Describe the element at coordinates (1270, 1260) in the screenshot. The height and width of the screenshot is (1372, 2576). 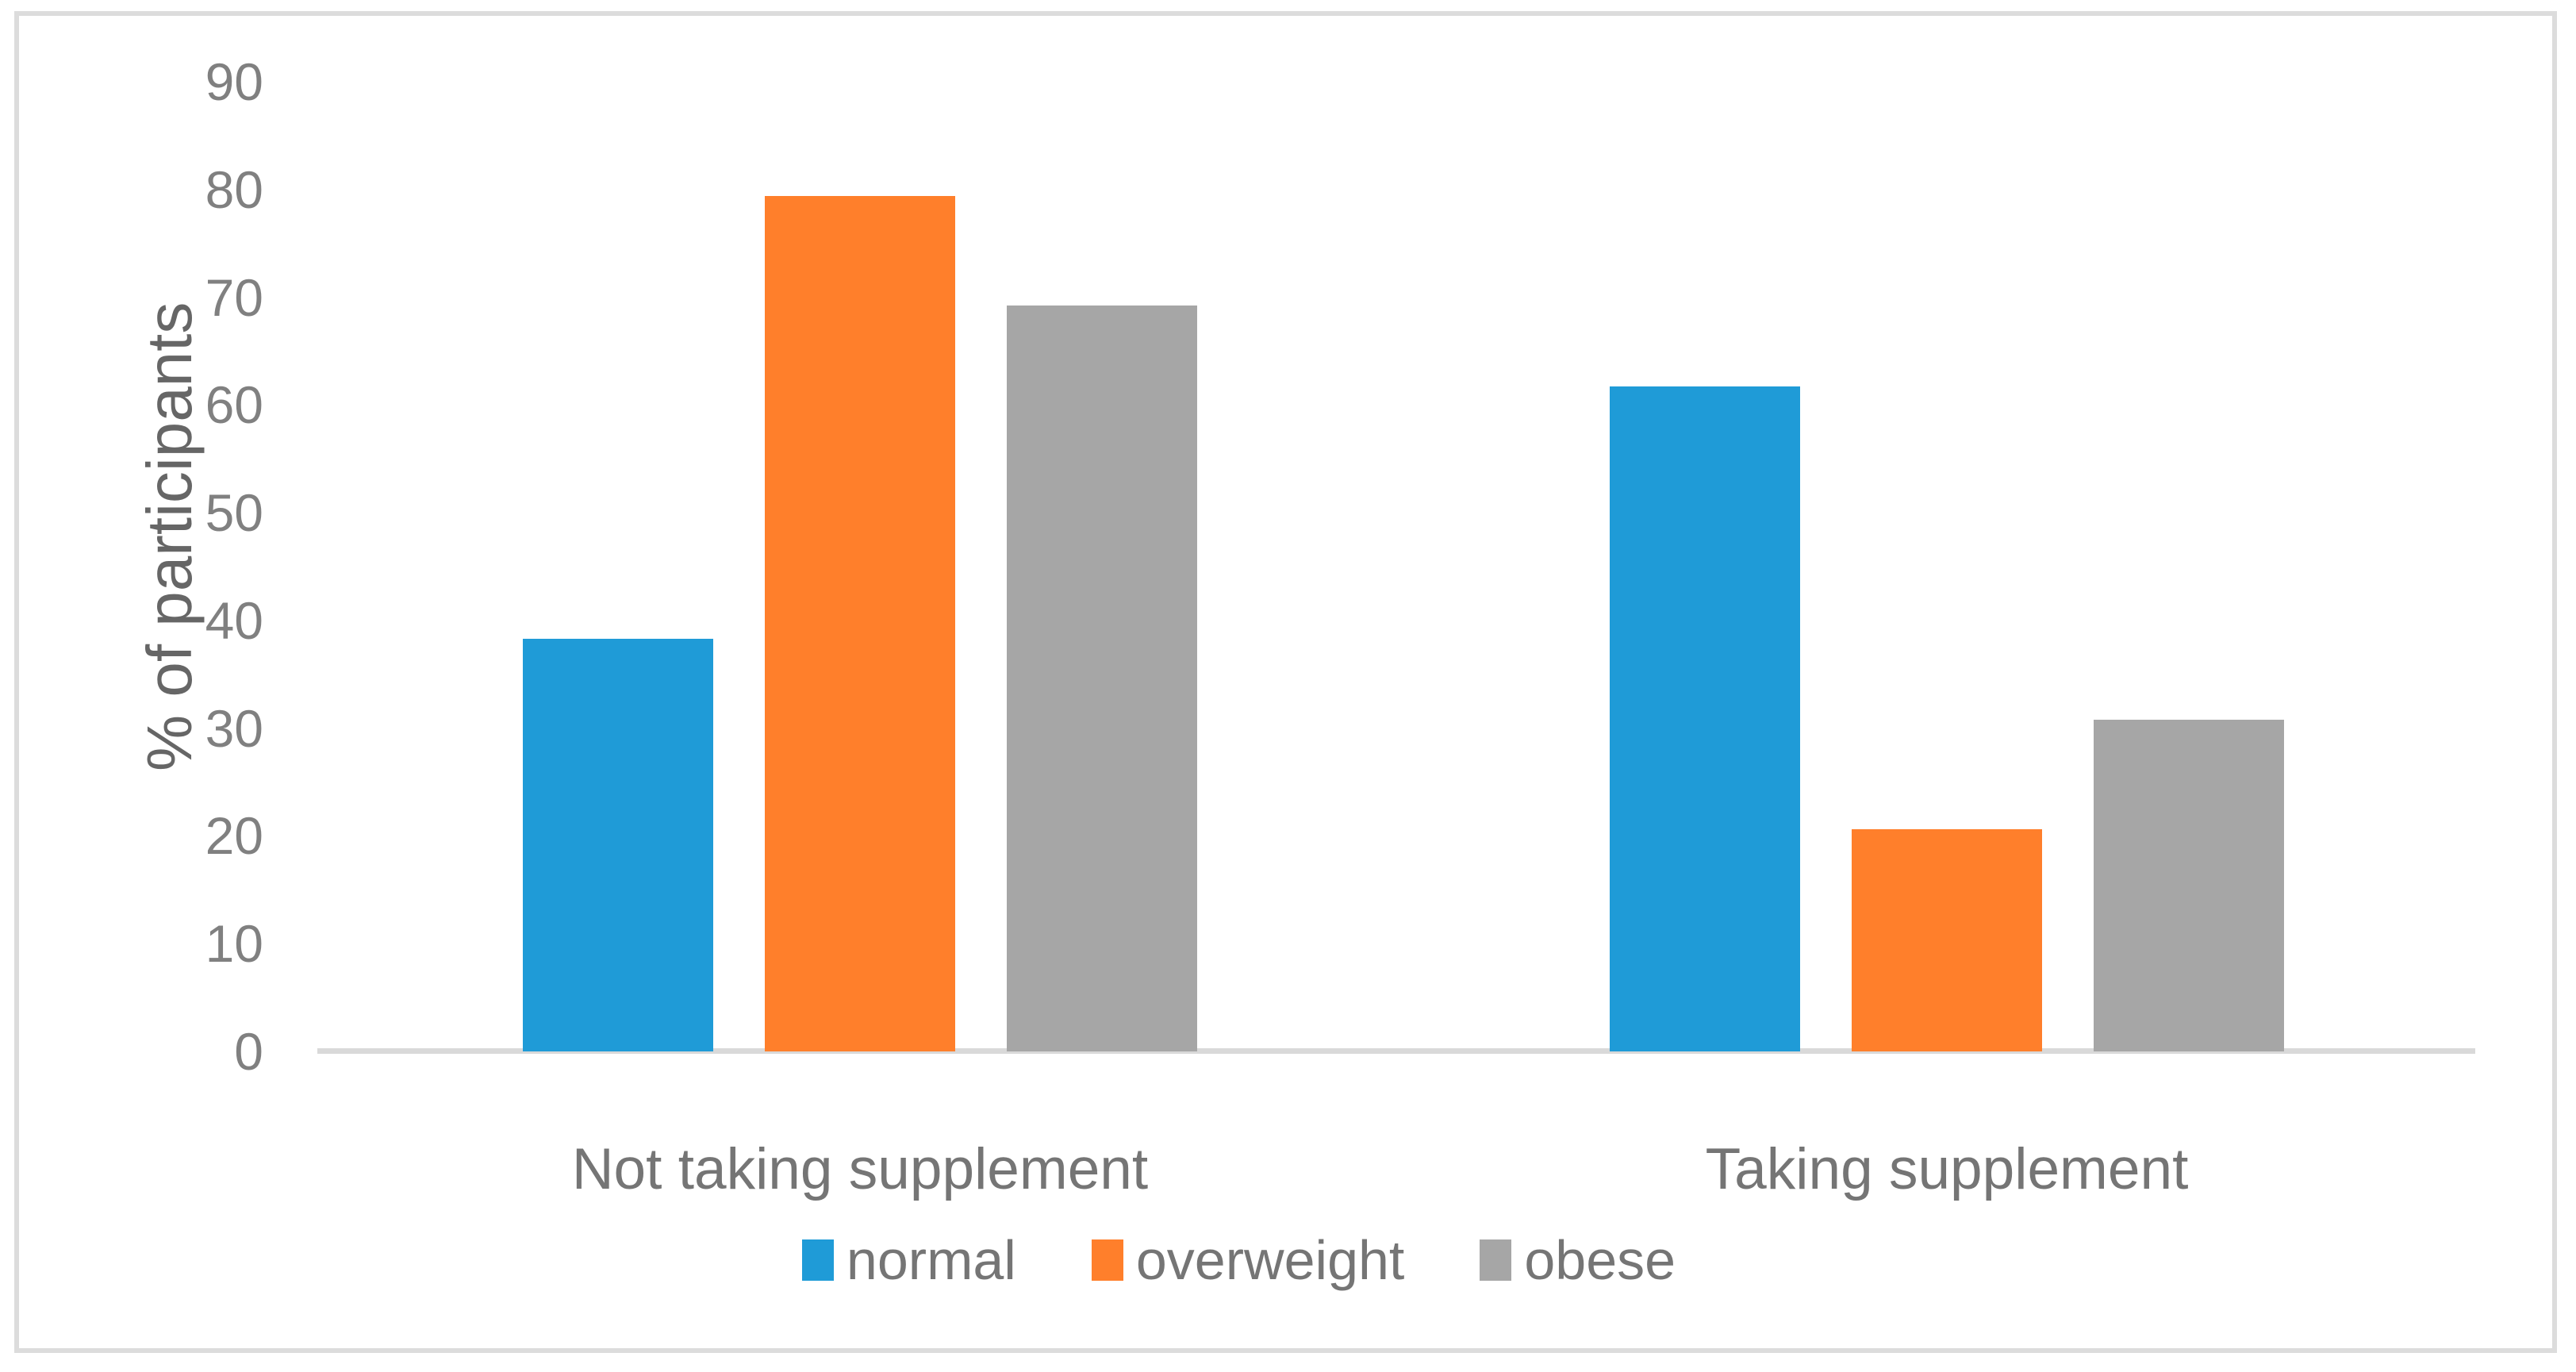
I see `legend-label-overweight: overweight` at that location.